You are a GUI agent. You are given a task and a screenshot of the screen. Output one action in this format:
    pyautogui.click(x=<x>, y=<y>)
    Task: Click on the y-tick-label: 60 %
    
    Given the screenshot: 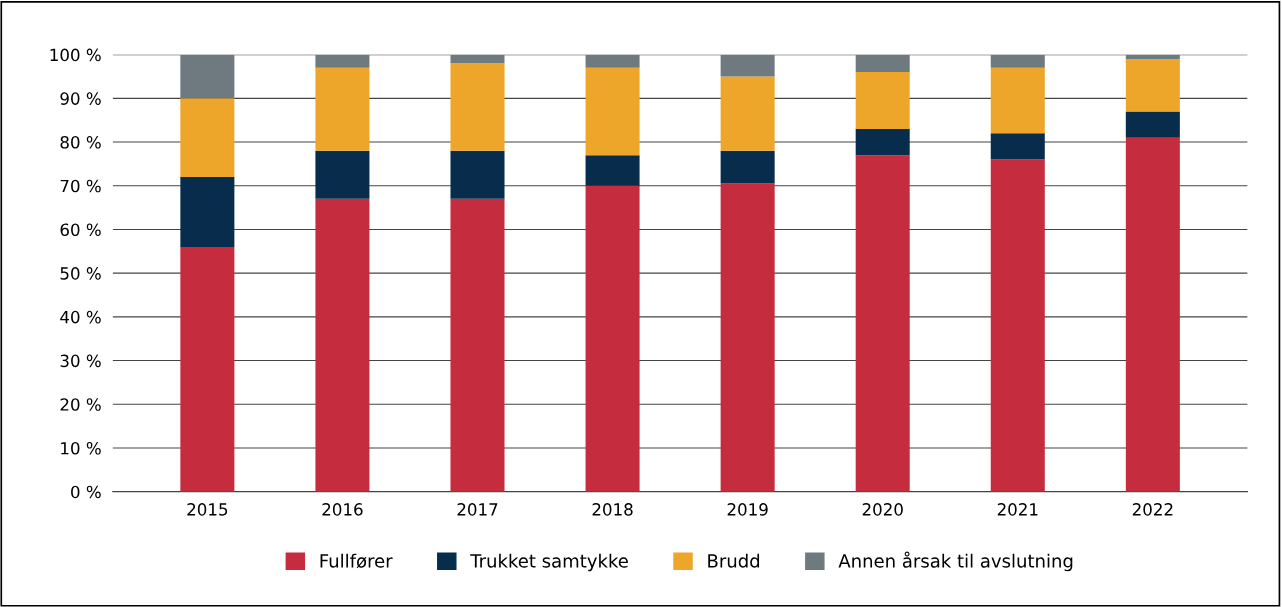 What is the action you would take?
    pyautogui.click(x=80, y=230)
    